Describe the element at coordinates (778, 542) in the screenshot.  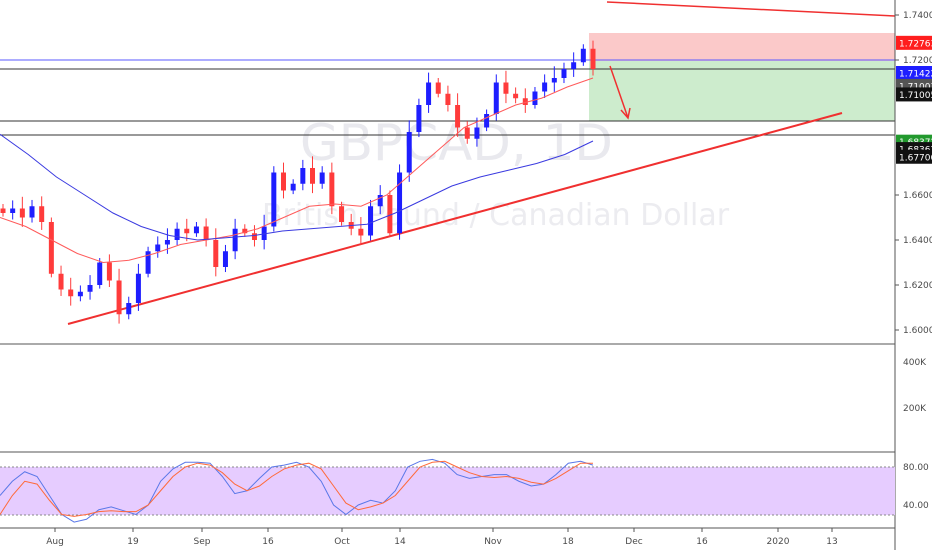
I see `time-tick-label: 2020` at that location.